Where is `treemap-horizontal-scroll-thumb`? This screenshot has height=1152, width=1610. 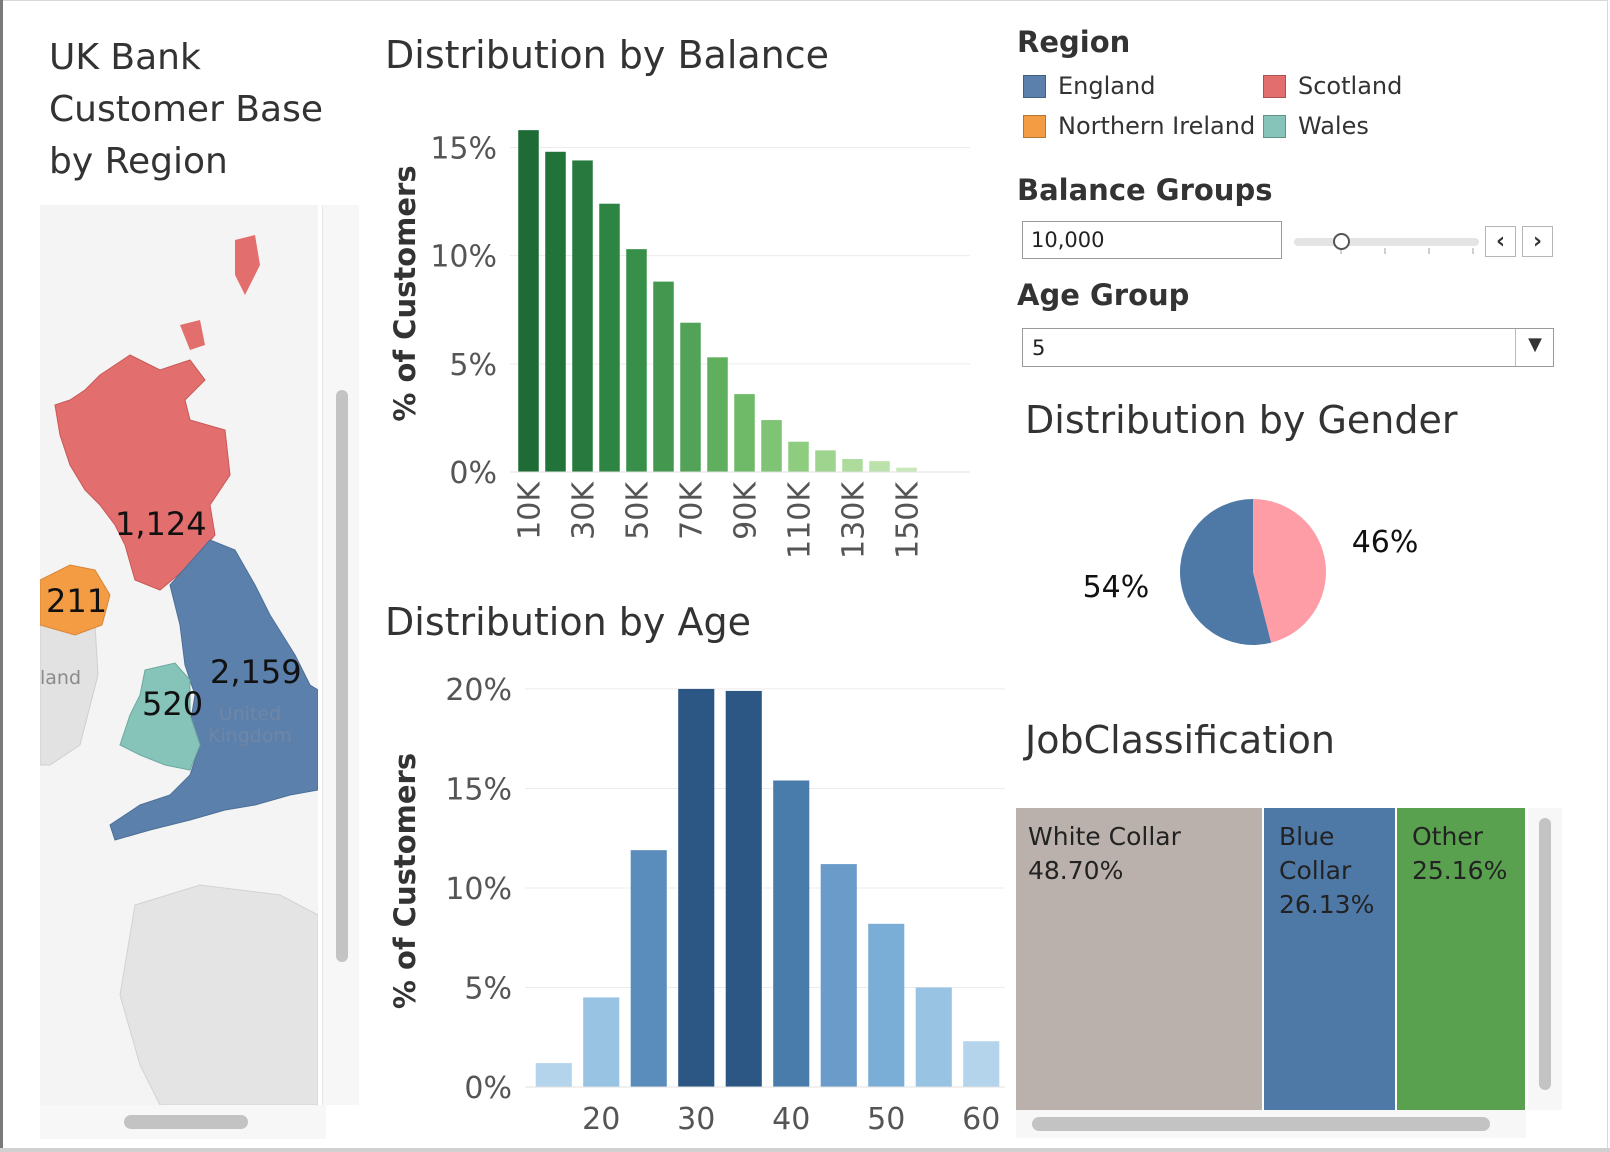
treemap-horizontal-scroll-thumb is located at coordinates (1261, 1124).